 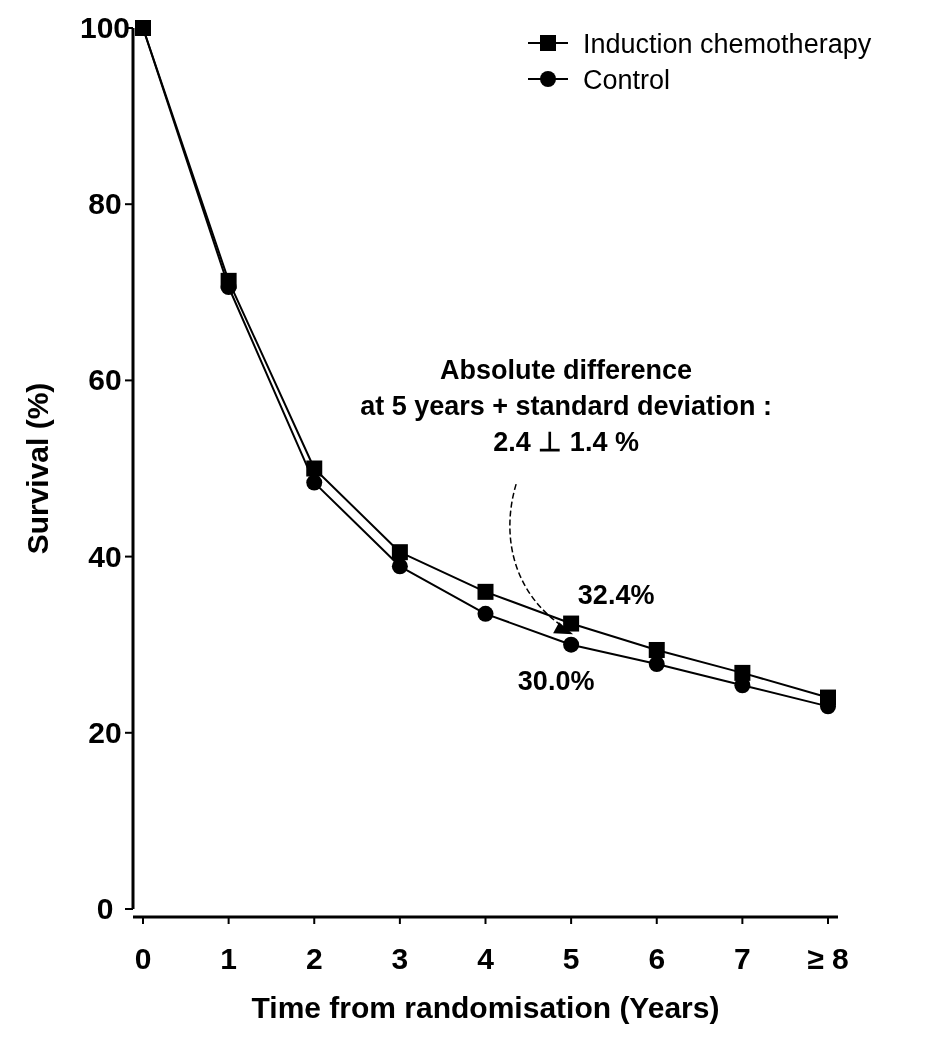 I want to click on x-tick-label: 4, so click(x=486, y=958).